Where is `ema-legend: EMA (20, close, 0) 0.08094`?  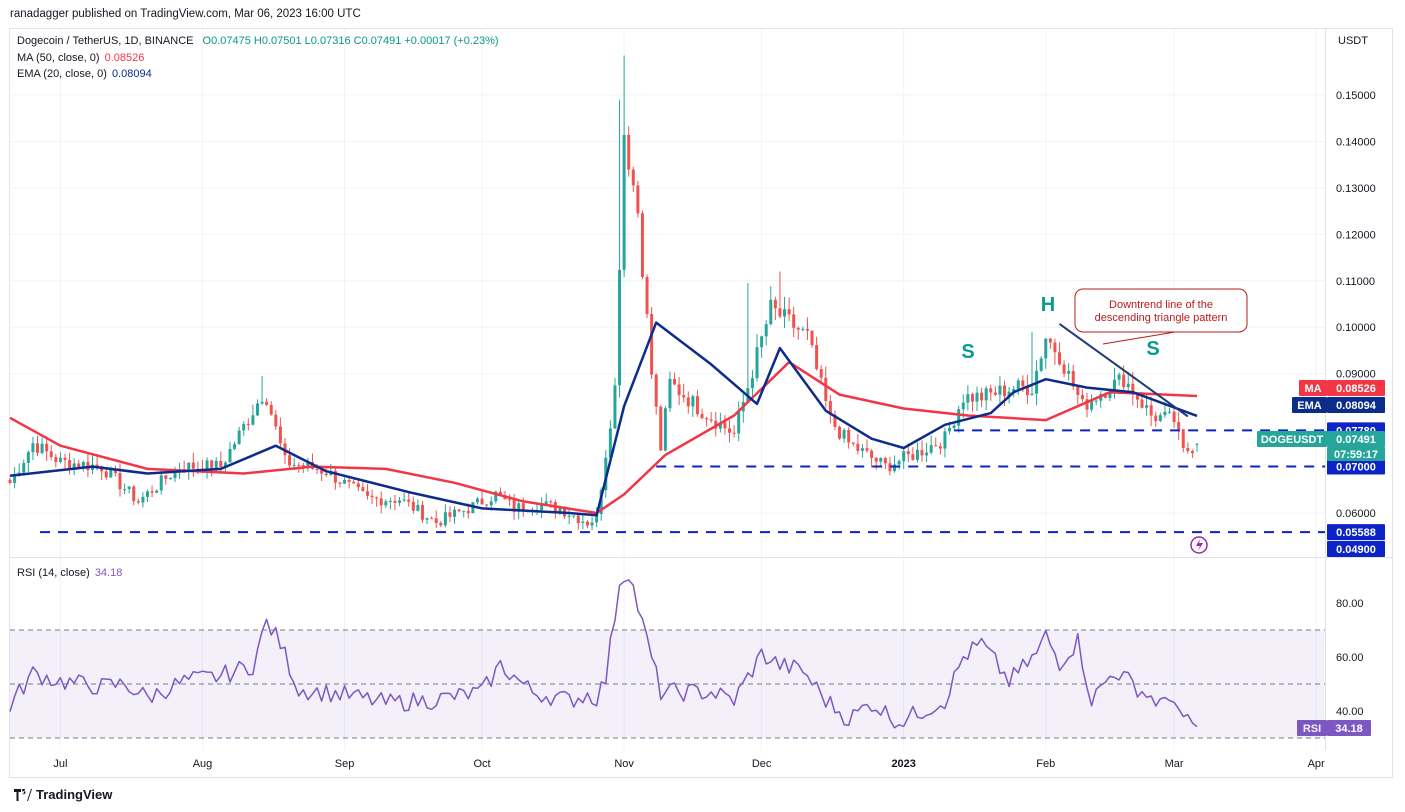
ema-legend: EMA (20, close, 0) 0.08094 is located at coordinates (84, 74).